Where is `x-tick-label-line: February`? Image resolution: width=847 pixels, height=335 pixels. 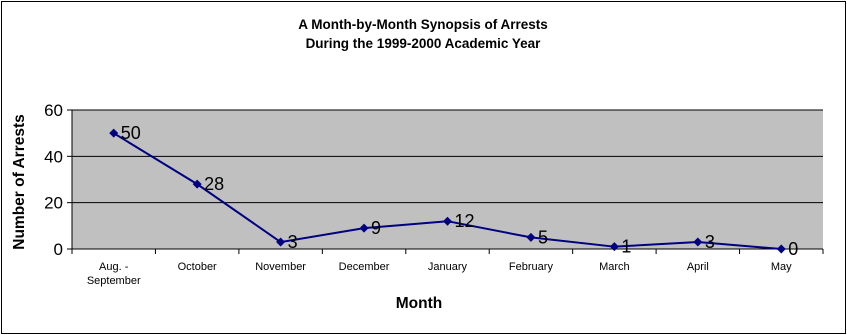
x-tick-label-line: February is located at coordinates (531, 267).